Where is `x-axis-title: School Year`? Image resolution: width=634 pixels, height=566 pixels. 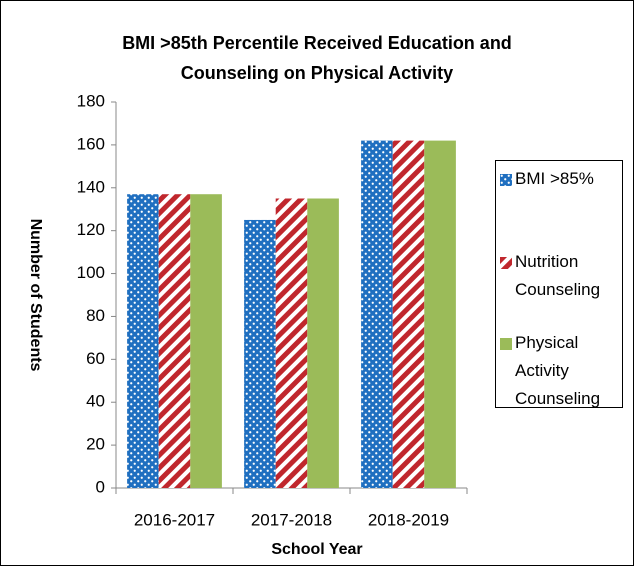
x-axis-title: School Year is located at coordinates (316, 549).